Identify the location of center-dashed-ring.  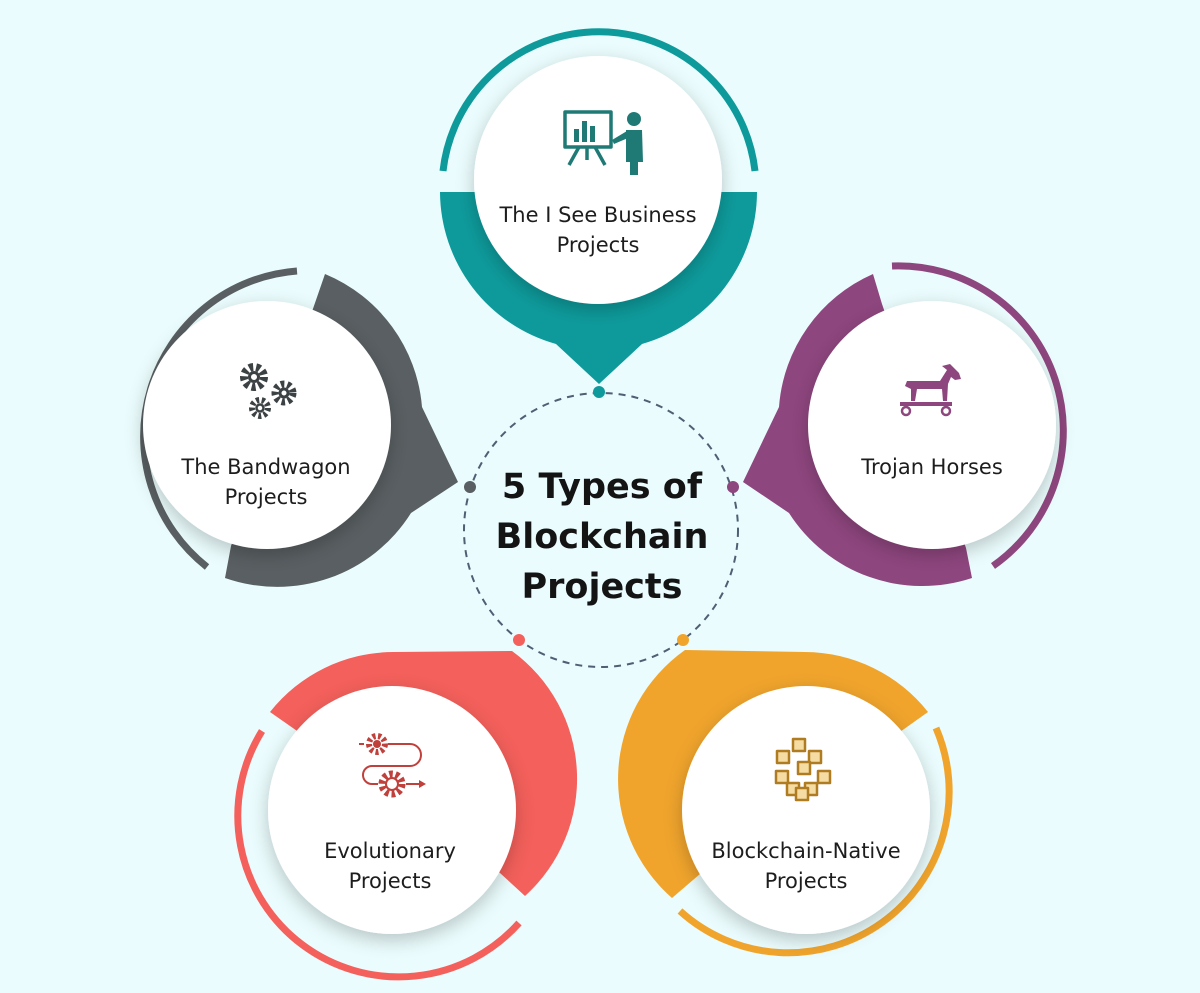
(601, 530).